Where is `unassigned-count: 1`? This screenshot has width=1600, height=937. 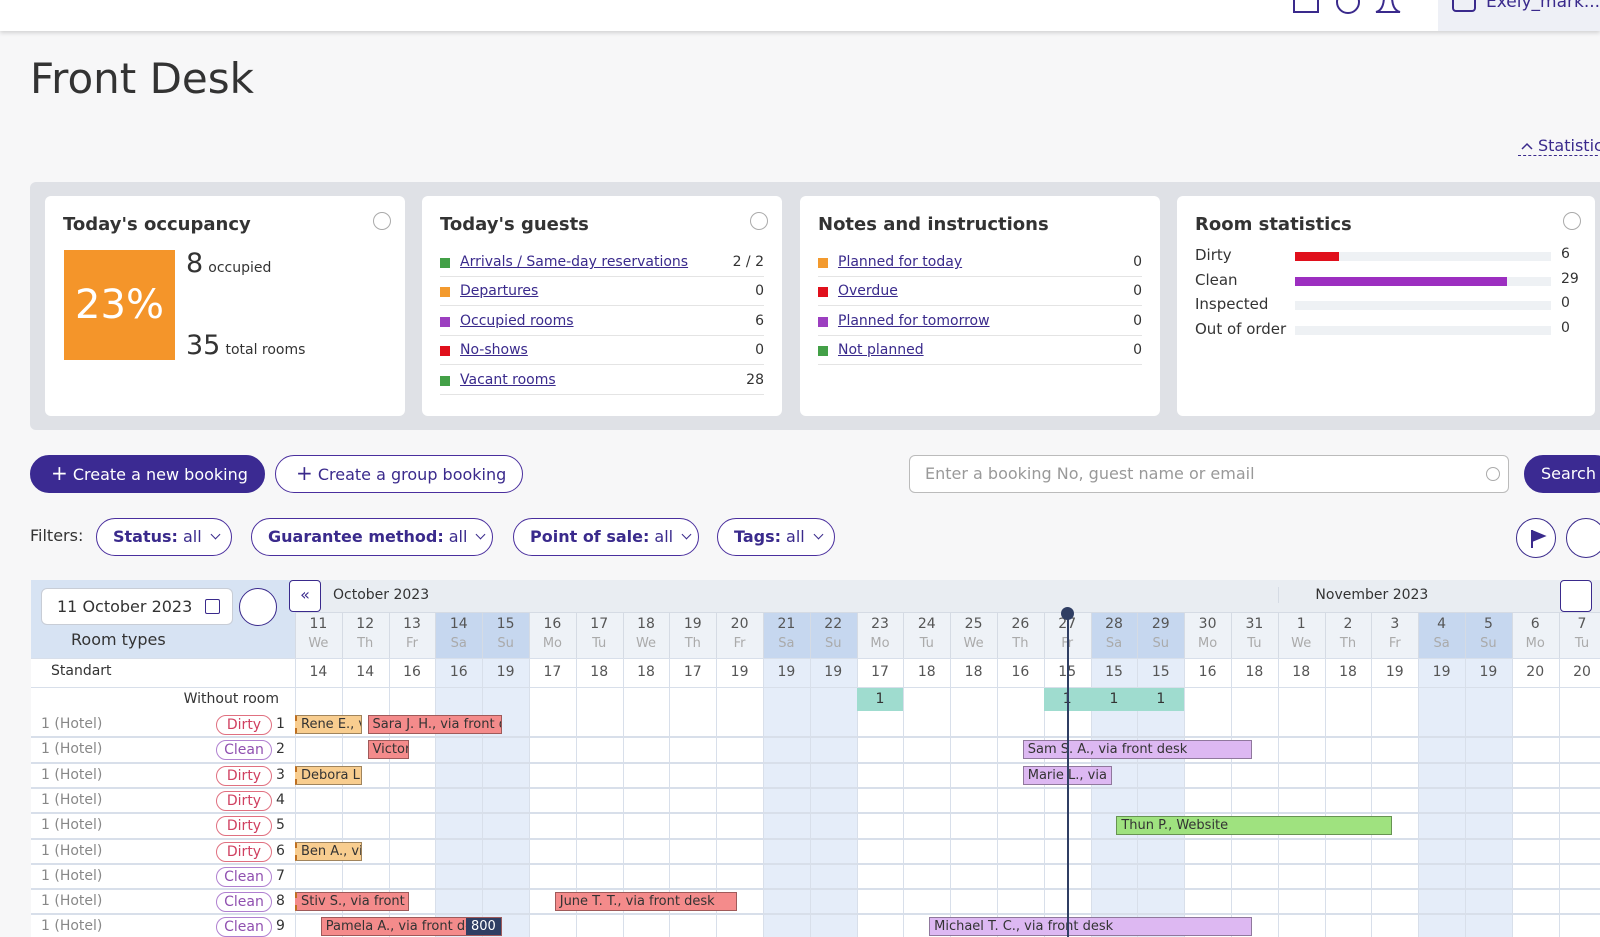 unassigned-count: 1 is located at coordinates (1161, 699).